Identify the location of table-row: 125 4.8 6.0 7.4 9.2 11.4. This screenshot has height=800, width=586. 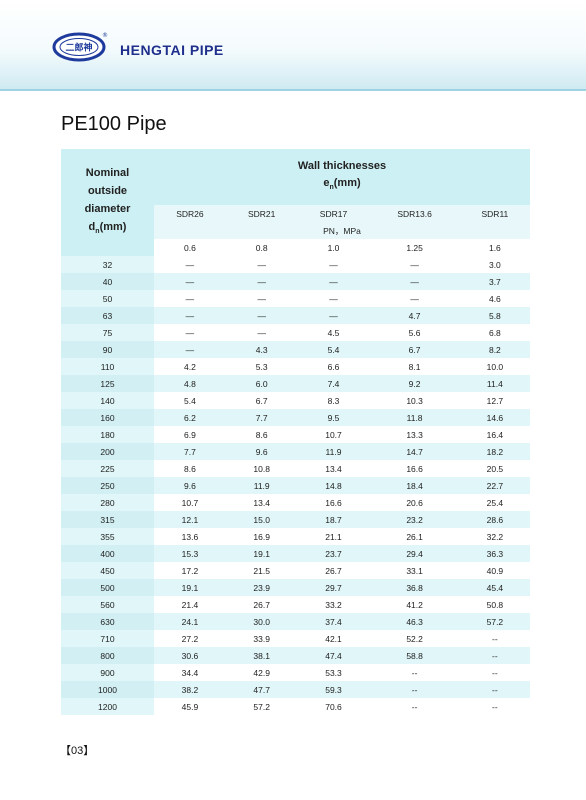
(295, 383).